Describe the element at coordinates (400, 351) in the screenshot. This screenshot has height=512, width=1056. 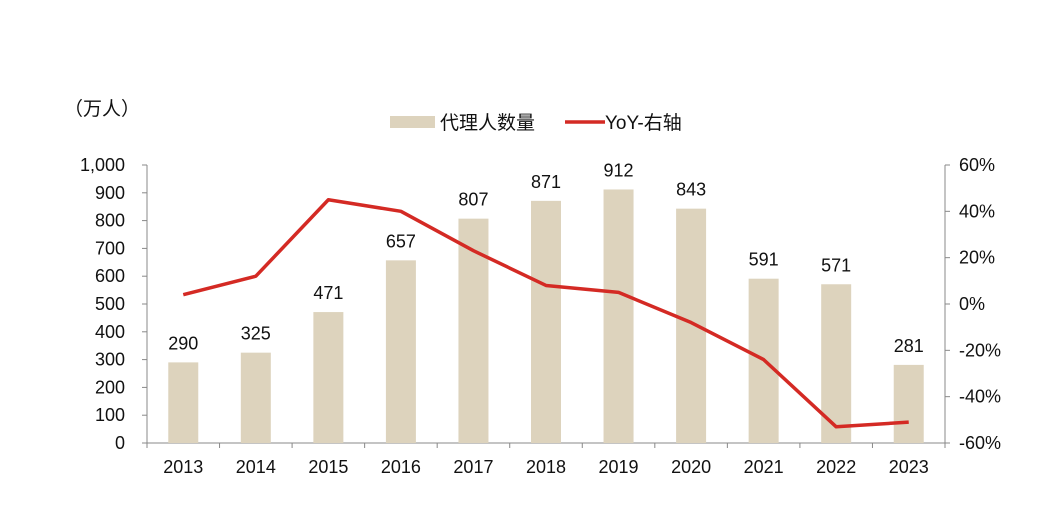
I see `bar-2016` at that location.